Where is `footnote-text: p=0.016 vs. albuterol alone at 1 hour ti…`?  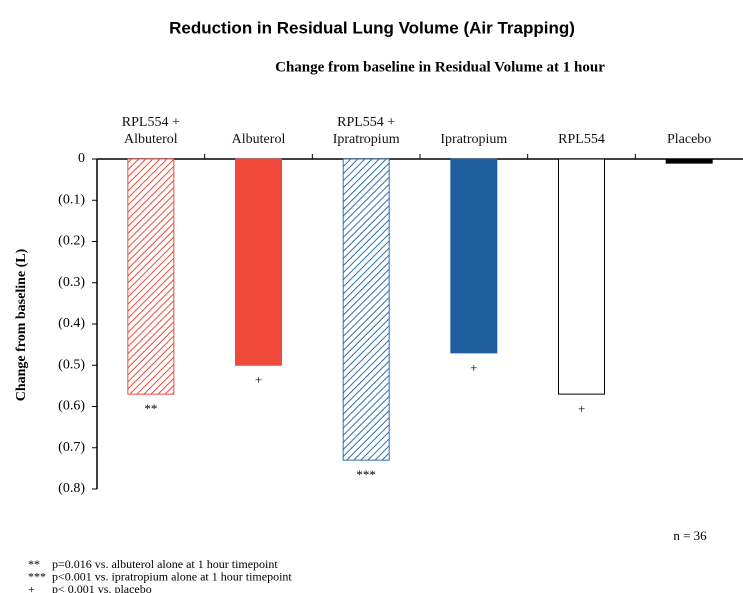 footnote-text: p=0.016 vs. albuterol alone at 1 hour ti… is located at coordinates (165, 564).